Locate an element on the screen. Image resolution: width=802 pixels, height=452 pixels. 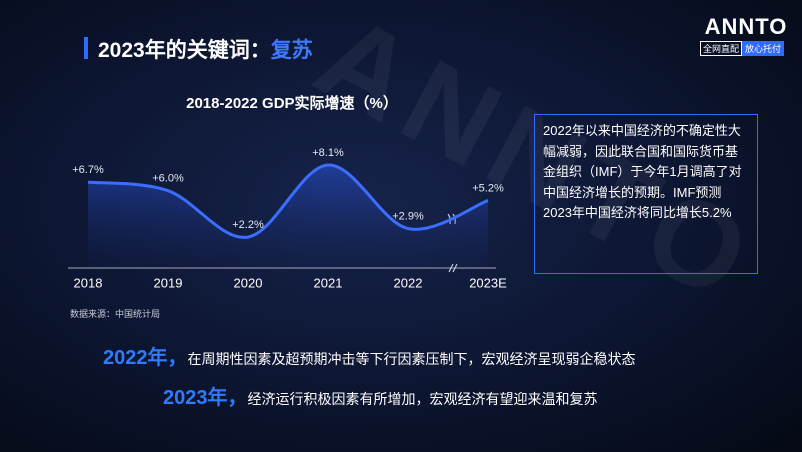
logo-tag: 全网直配 is located at coordinates (721, 48).